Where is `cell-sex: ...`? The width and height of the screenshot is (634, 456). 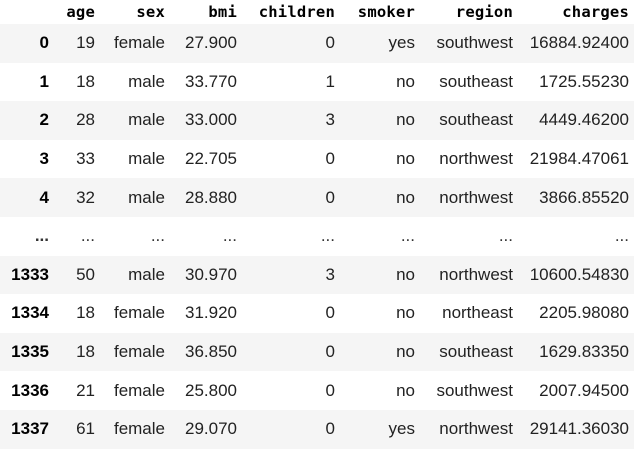 cell-sex: ... is located at coordinates (157, 236).